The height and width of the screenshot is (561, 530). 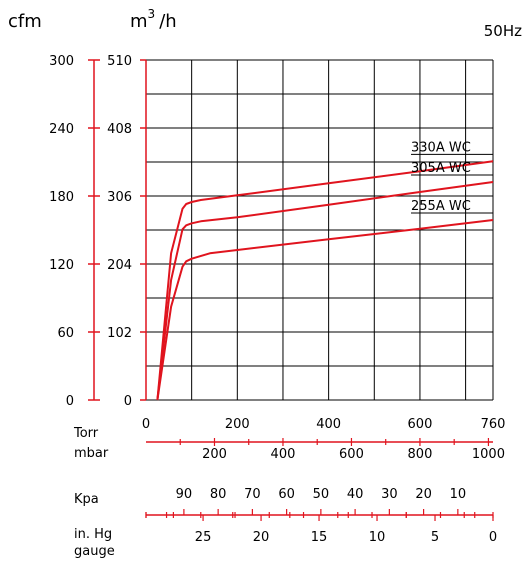 What do you see at coordinates (441, 147) in the screenshot?
I see `series-label: 330A WC` at bounding box center [441, 147].